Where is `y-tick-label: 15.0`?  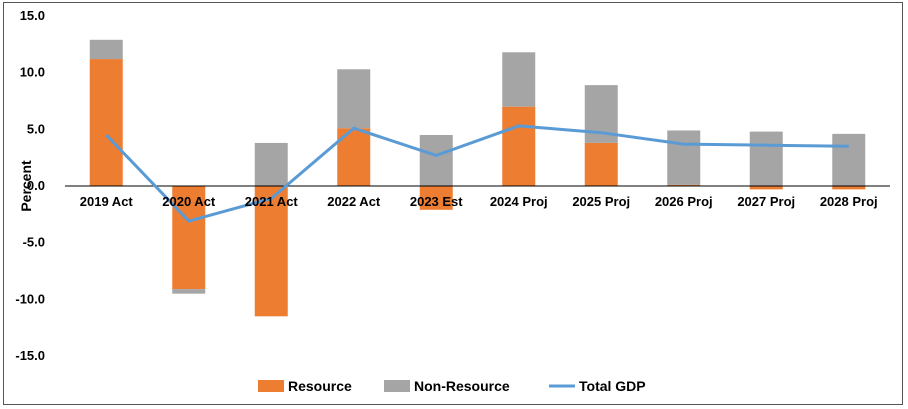 y-tick-label: 15.0 is located at coordinates (32, 15).